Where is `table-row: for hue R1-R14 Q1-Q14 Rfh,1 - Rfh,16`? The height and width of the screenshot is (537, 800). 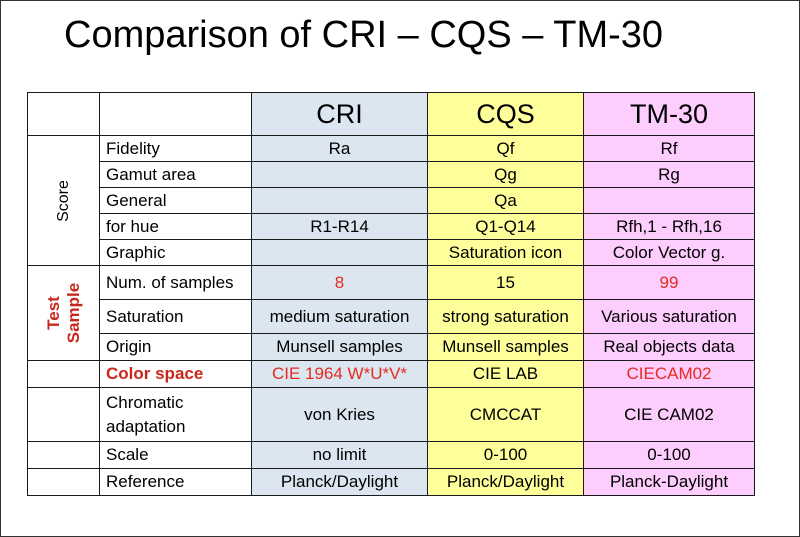
table-row: for hue R1-R14 Q1-Q14 Rfh,1 - Rfh,16 is located at coordinates (391, 226).